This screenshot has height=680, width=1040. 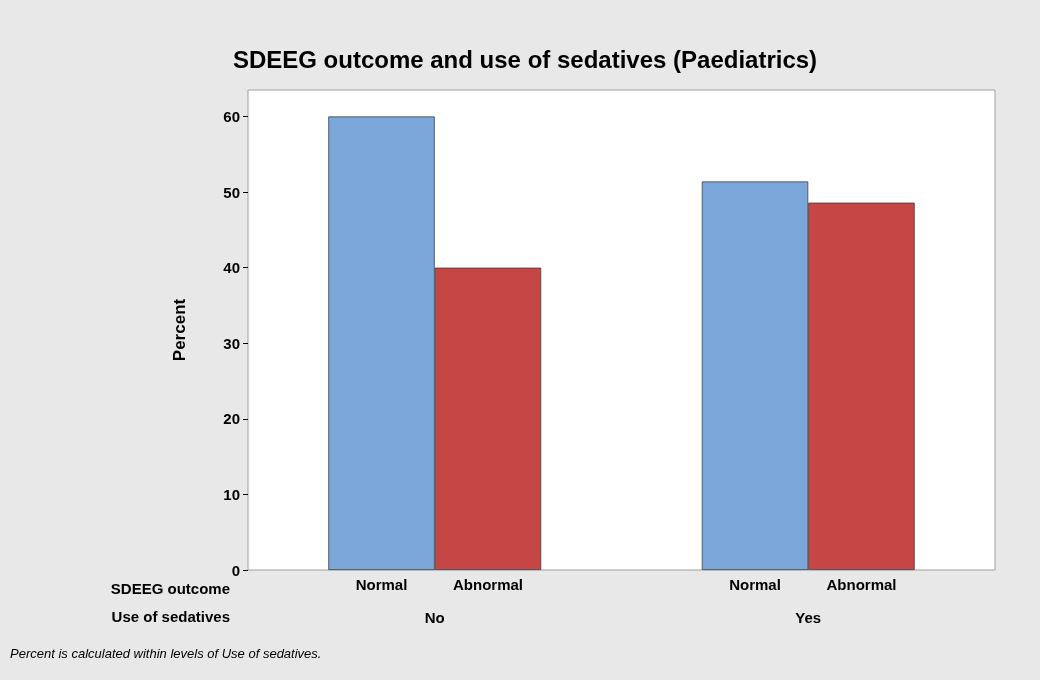 What do you see at coordinates (231, 343) in the screenshot?
I see `y-tick-label: 30` at bounding box center [231, 343].